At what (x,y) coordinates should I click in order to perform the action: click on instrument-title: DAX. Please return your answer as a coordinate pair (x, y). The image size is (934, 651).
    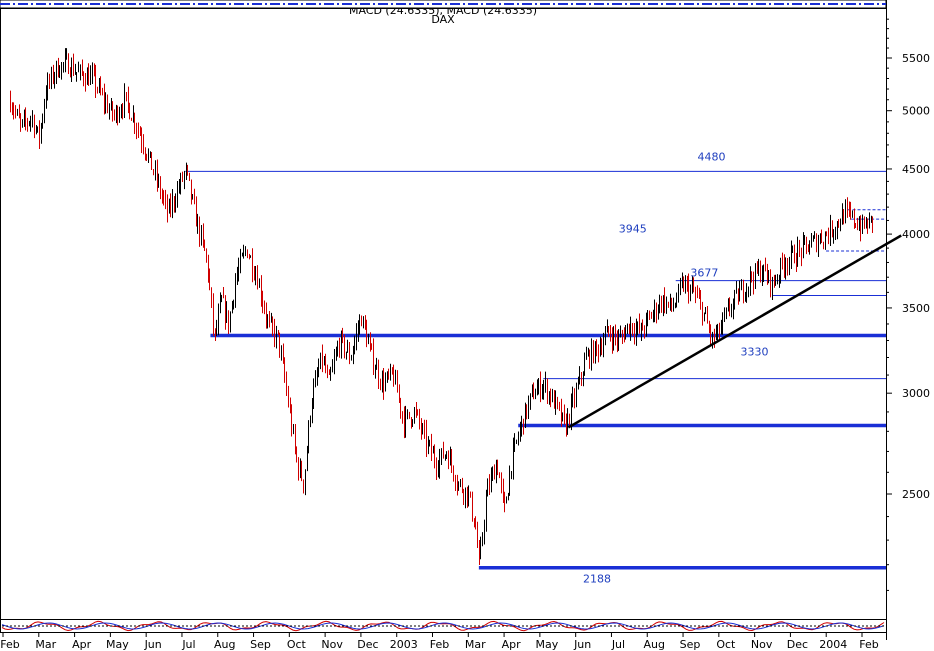
    Looking at the image, I should click on (443, 19).